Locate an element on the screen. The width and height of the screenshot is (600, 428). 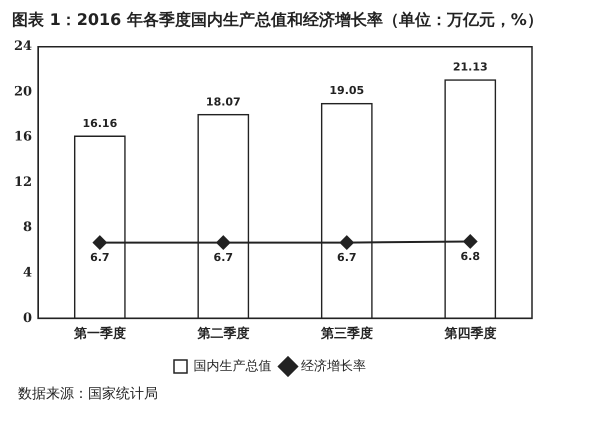
y-tick-label: 20 is located at coordinates (23, 92).